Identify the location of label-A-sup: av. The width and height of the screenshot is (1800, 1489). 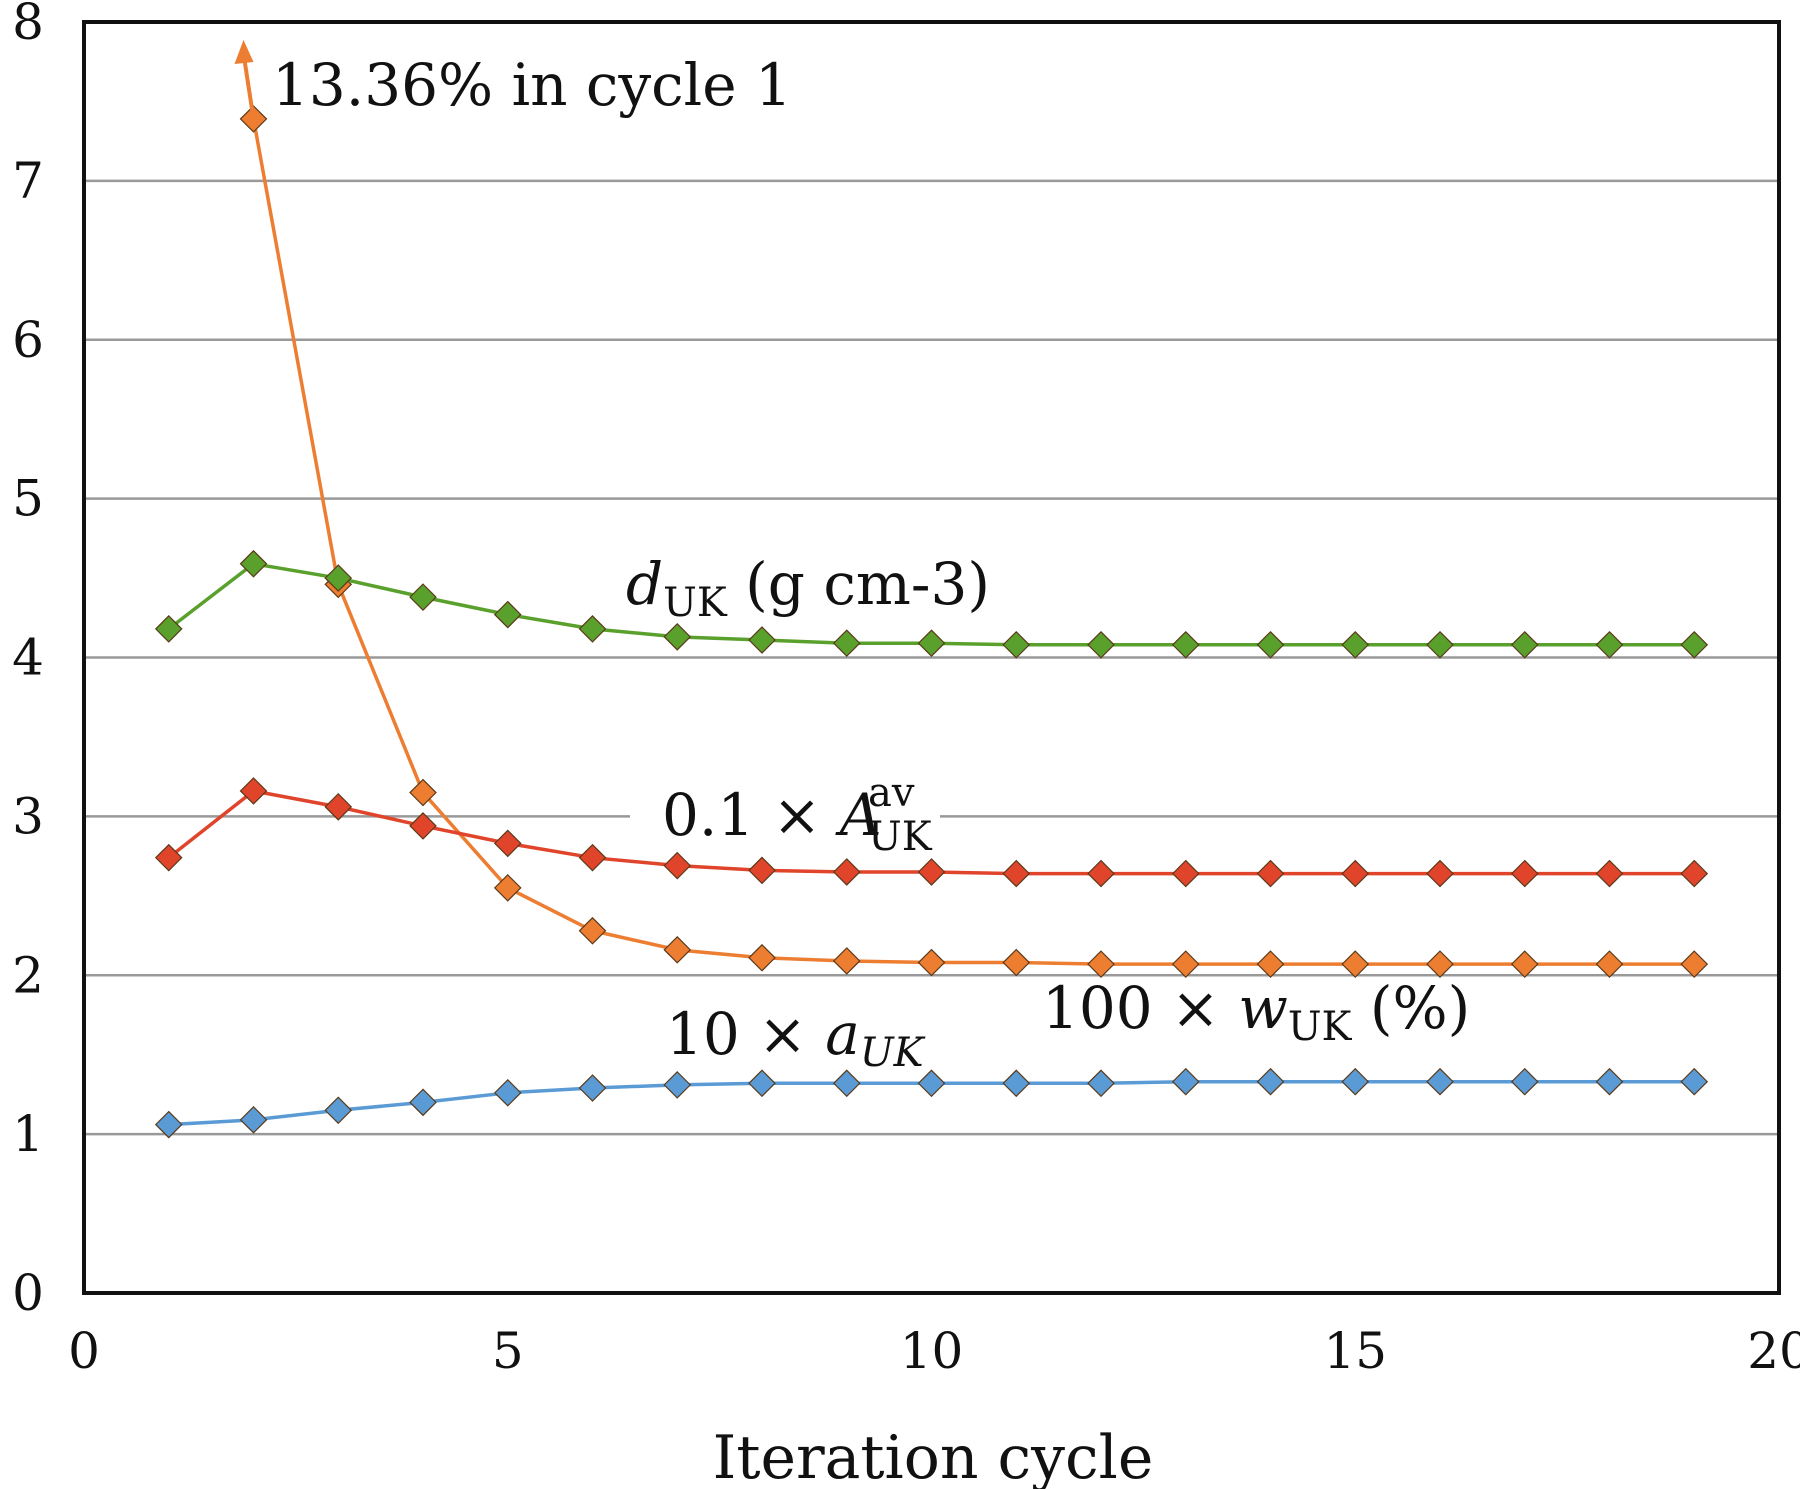
(891, 793).